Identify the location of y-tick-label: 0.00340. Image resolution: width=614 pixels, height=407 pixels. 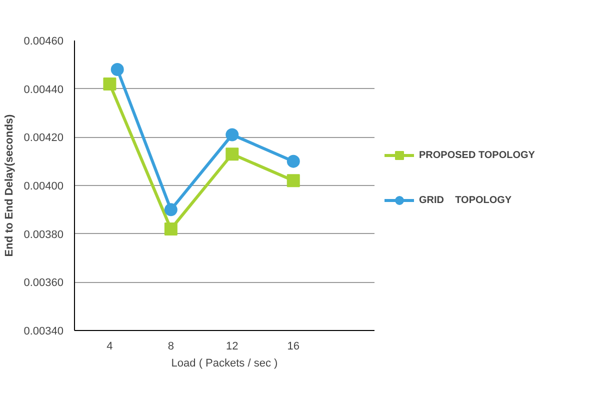
(44, 332).